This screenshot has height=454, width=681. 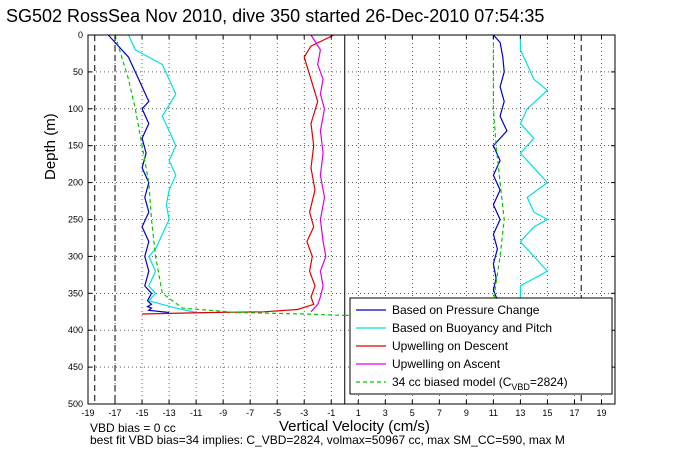 What do you see at coordinates (493, 413) in the screenshot?
I see `x-tick-label: 11` at bounding box center [493, 413].